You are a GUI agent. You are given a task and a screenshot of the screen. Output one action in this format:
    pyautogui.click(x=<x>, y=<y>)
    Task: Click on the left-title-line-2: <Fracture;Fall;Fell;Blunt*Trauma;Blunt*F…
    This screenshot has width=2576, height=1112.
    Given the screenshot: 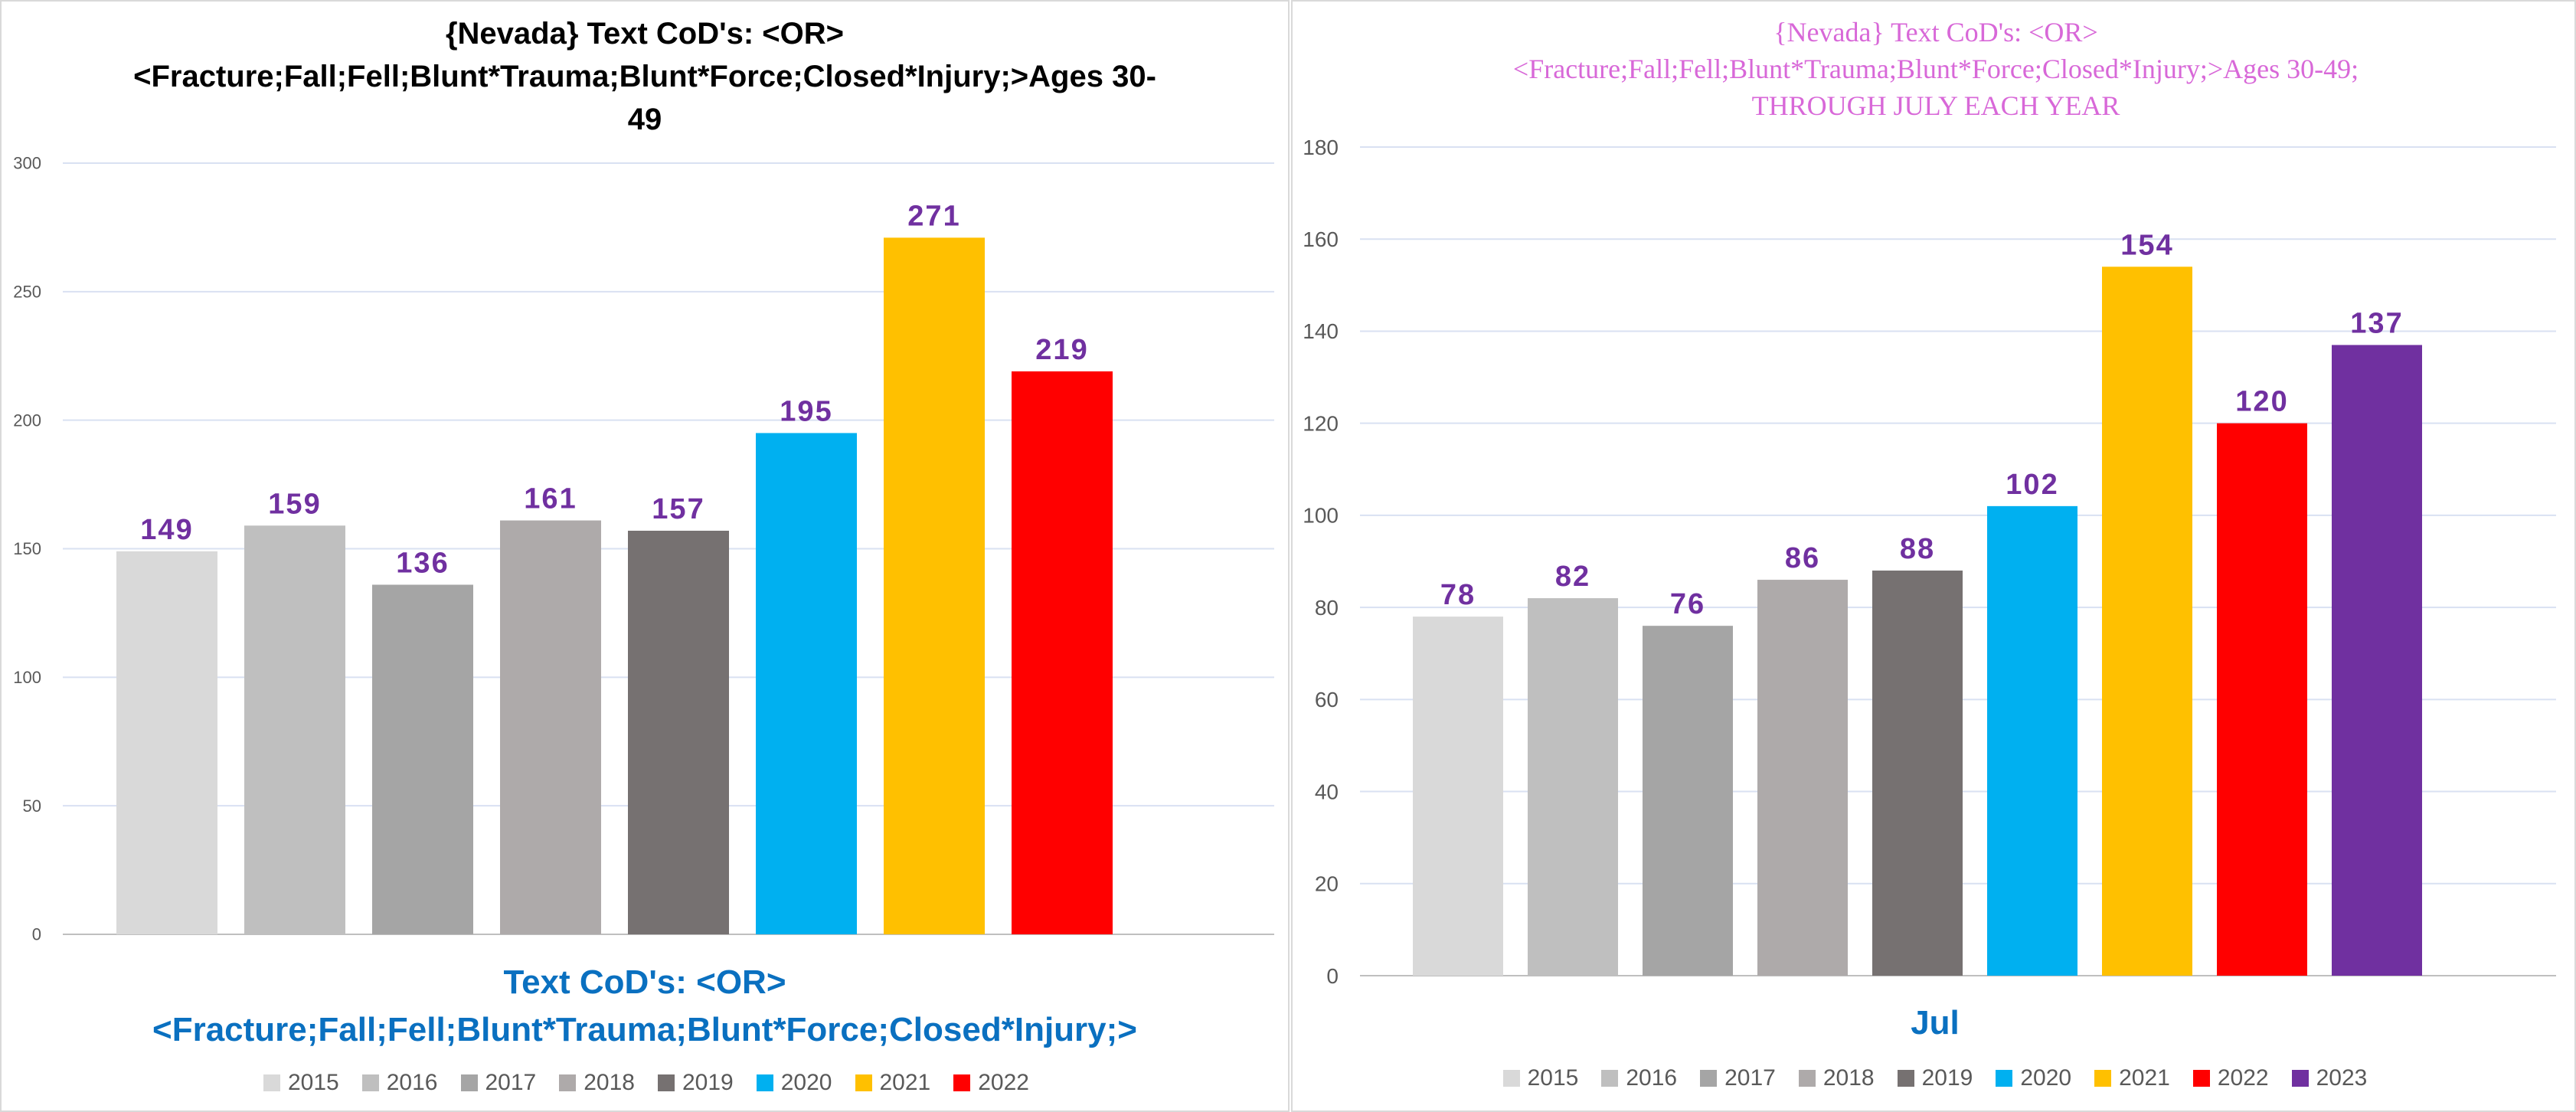 What is the action you would take?
    pyautogui.click(x=644, y=76)
    